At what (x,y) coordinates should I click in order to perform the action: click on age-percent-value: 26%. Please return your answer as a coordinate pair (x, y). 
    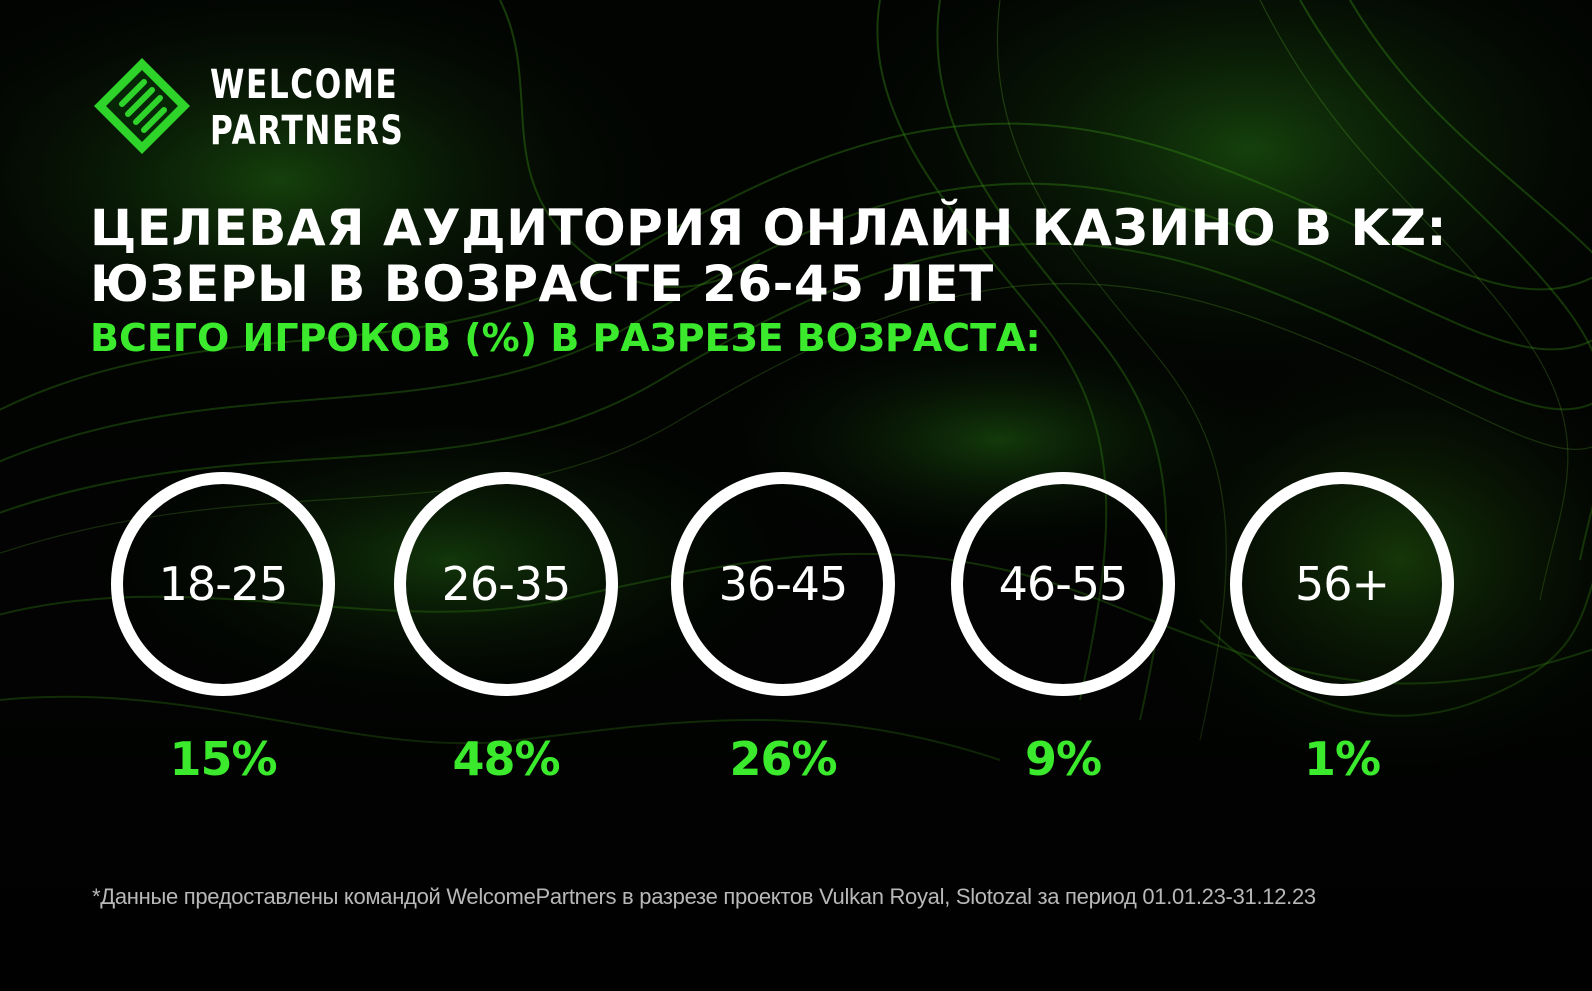
    Looking at the image, I should click on (783, 759).